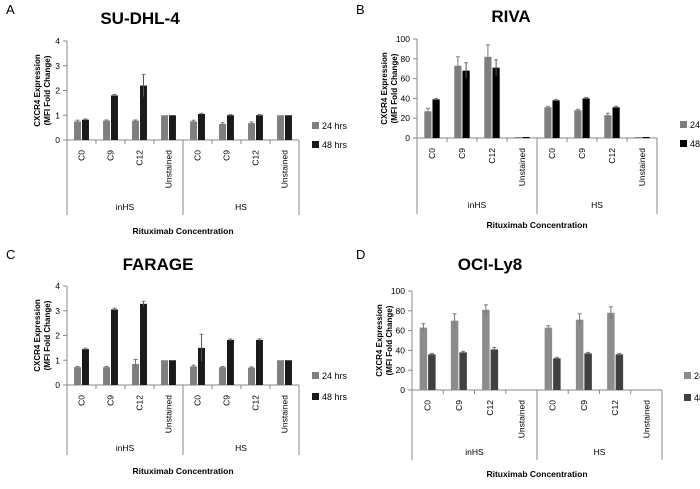 The image size is (700, 489). What do you see at coordinates (360, 254) in the screenshot?
I see `panel-letter: D` at bounding box center [360, 254].